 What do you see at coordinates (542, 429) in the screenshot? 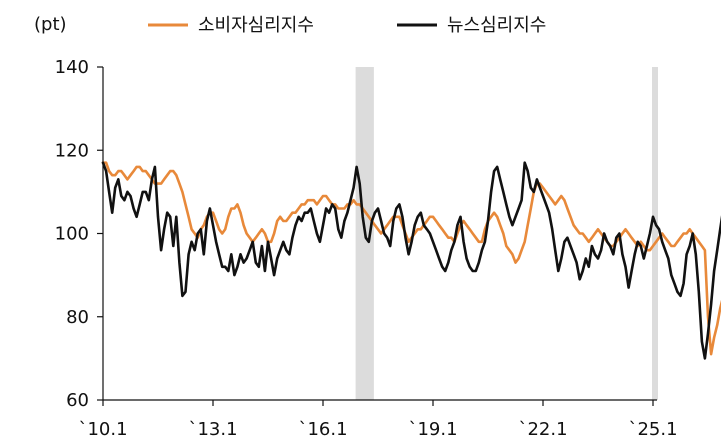
I see `x-tick-label: `22.1` at bounding box center [542, 429].